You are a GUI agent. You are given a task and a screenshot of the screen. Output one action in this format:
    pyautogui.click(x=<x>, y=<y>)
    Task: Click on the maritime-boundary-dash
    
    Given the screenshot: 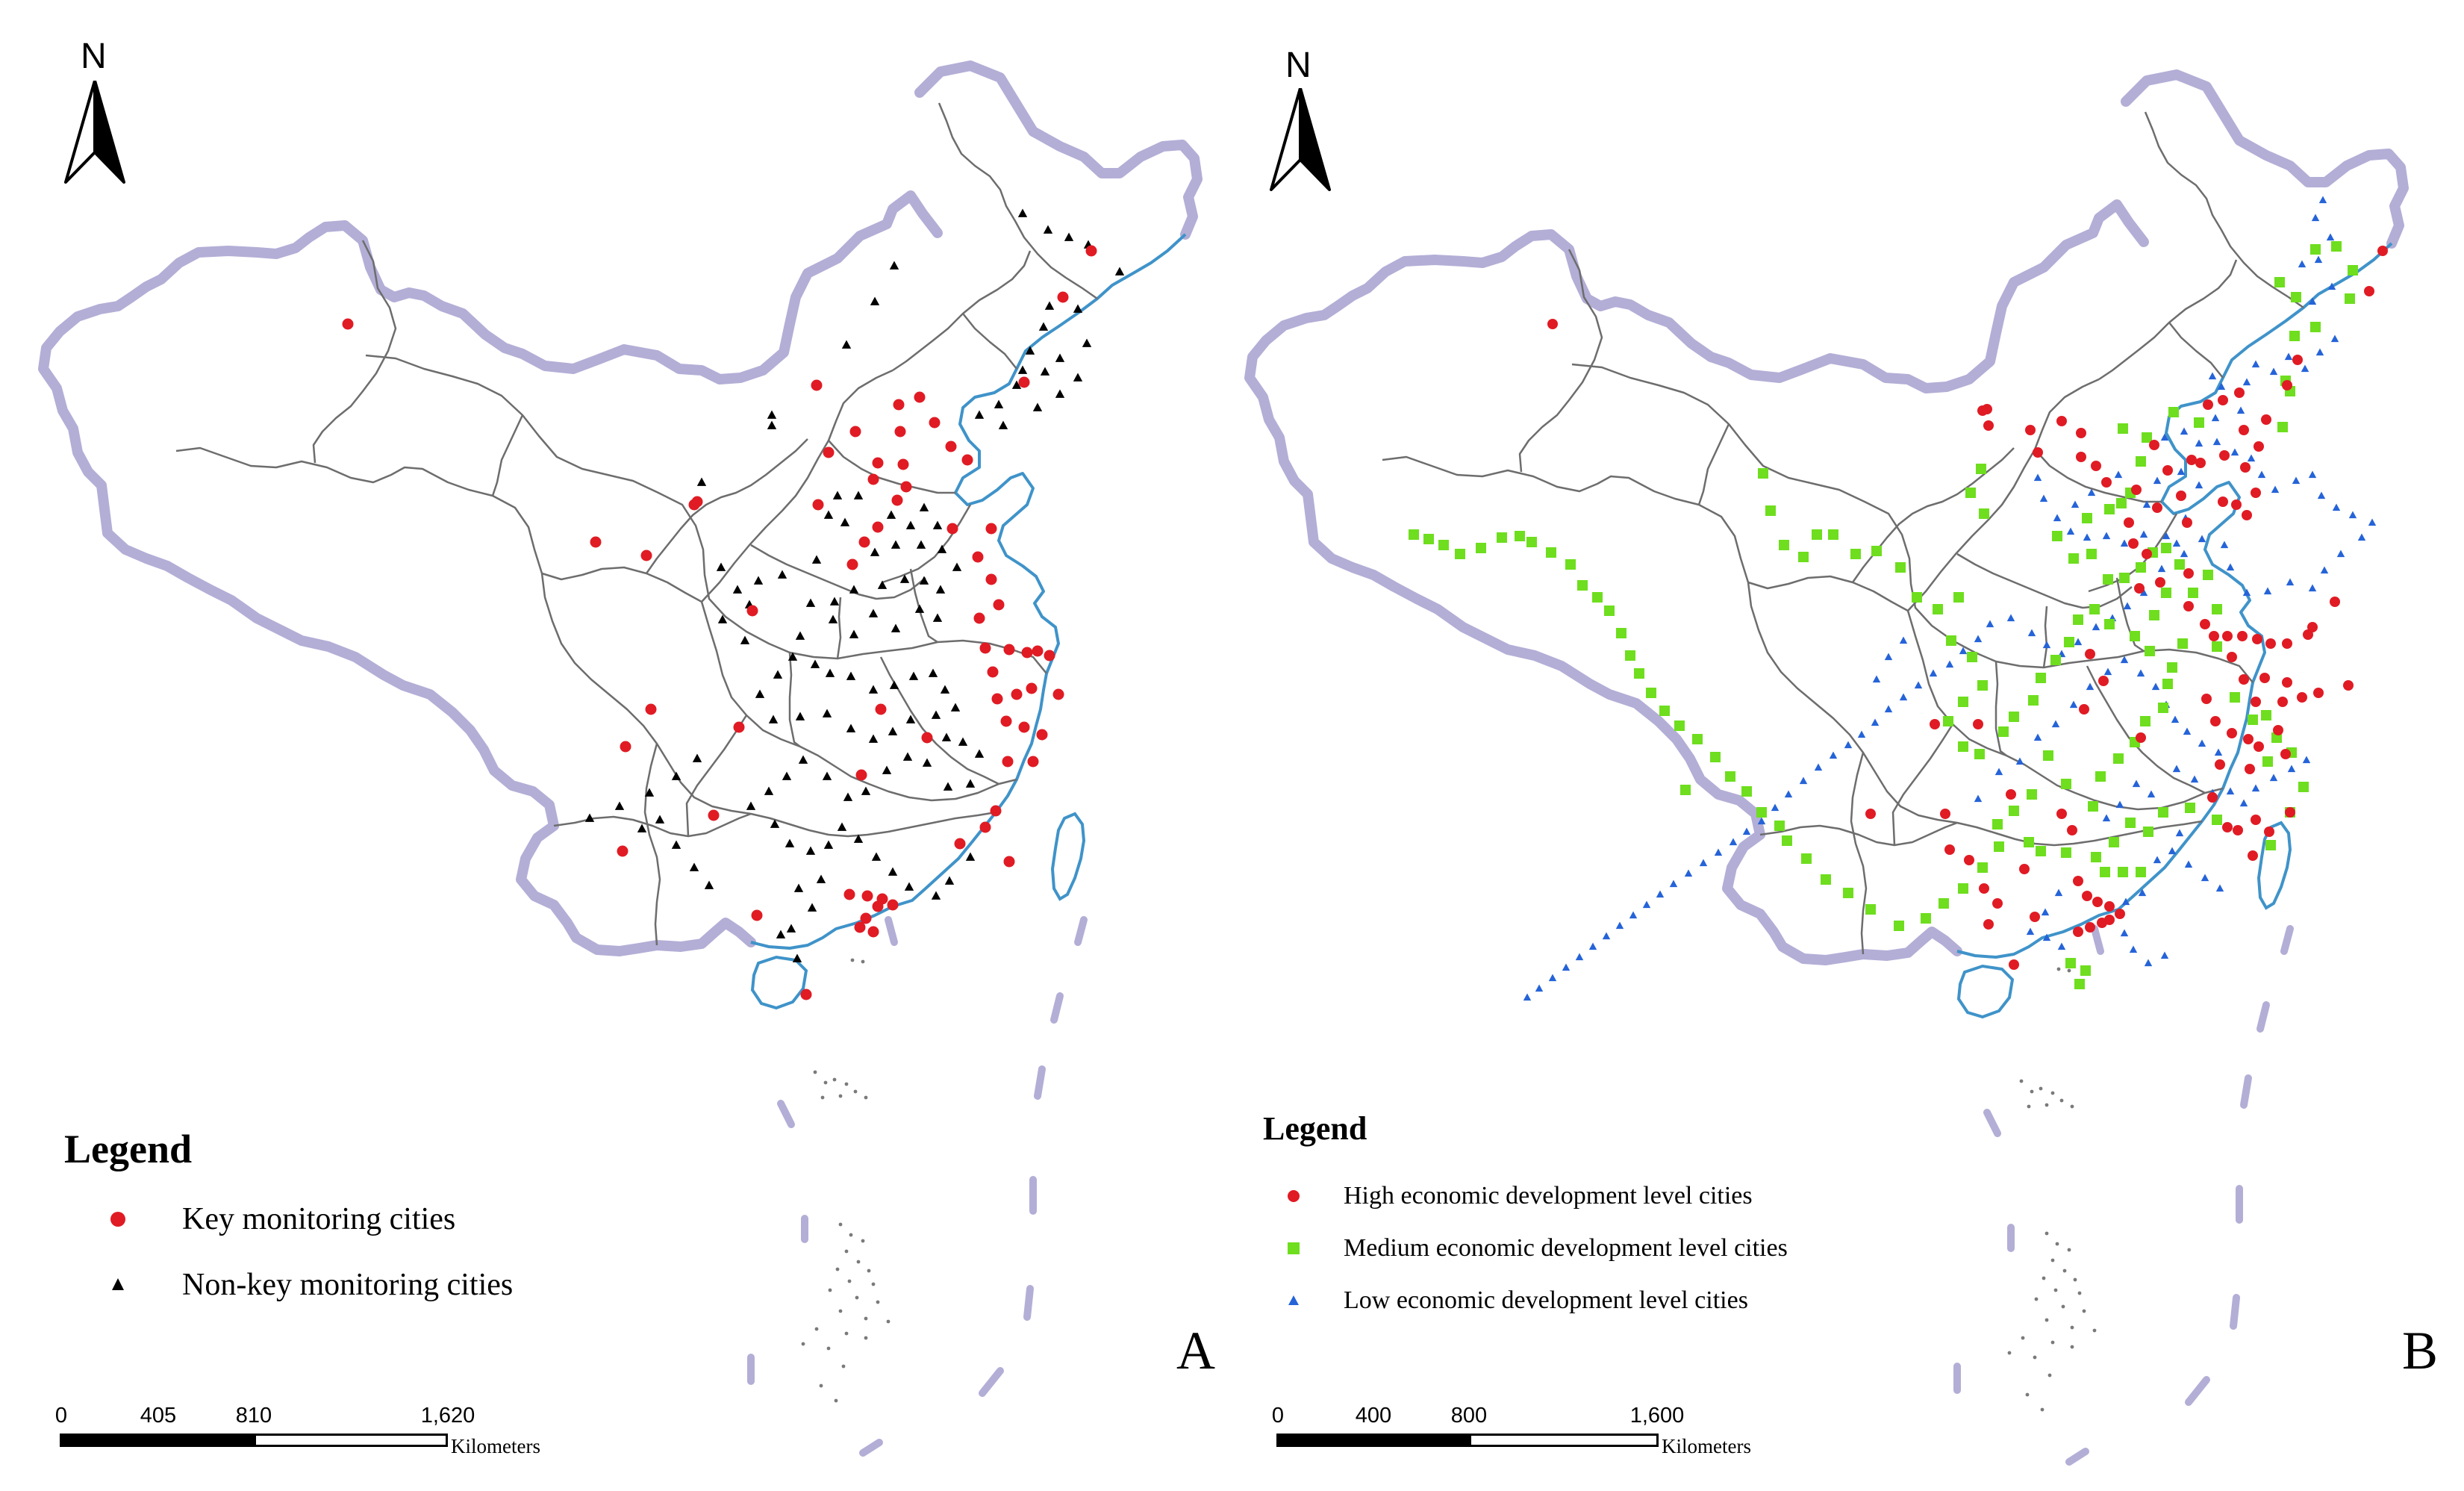 What is the action you would take?
    pyautogui.click(x=2246, y=1092)
    